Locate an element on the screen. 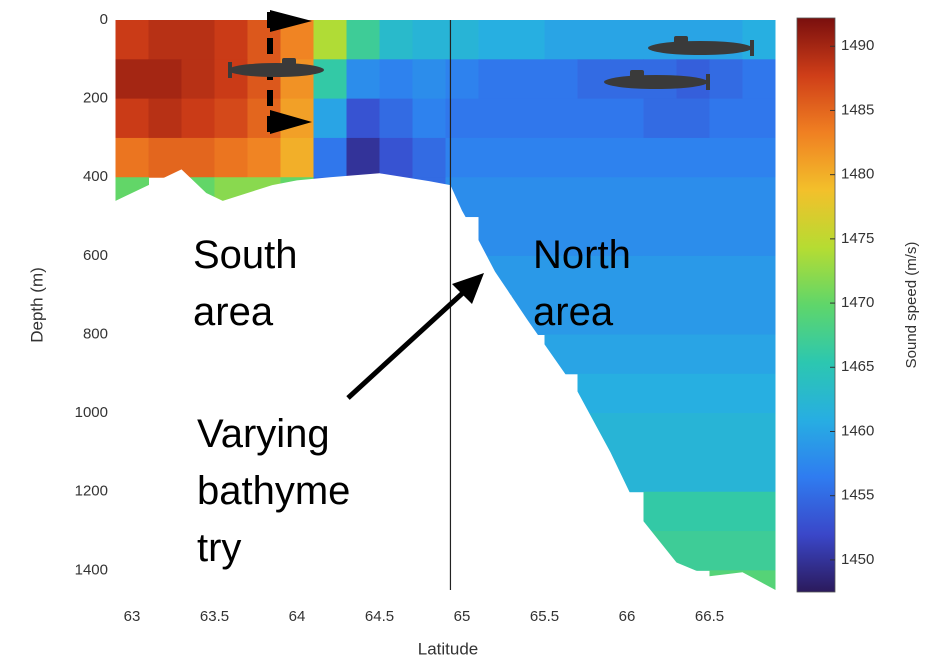 The width and height of the screenshot is (935, 662). colorbar-tick-label: 1490 is located at coordinates (857, 45).